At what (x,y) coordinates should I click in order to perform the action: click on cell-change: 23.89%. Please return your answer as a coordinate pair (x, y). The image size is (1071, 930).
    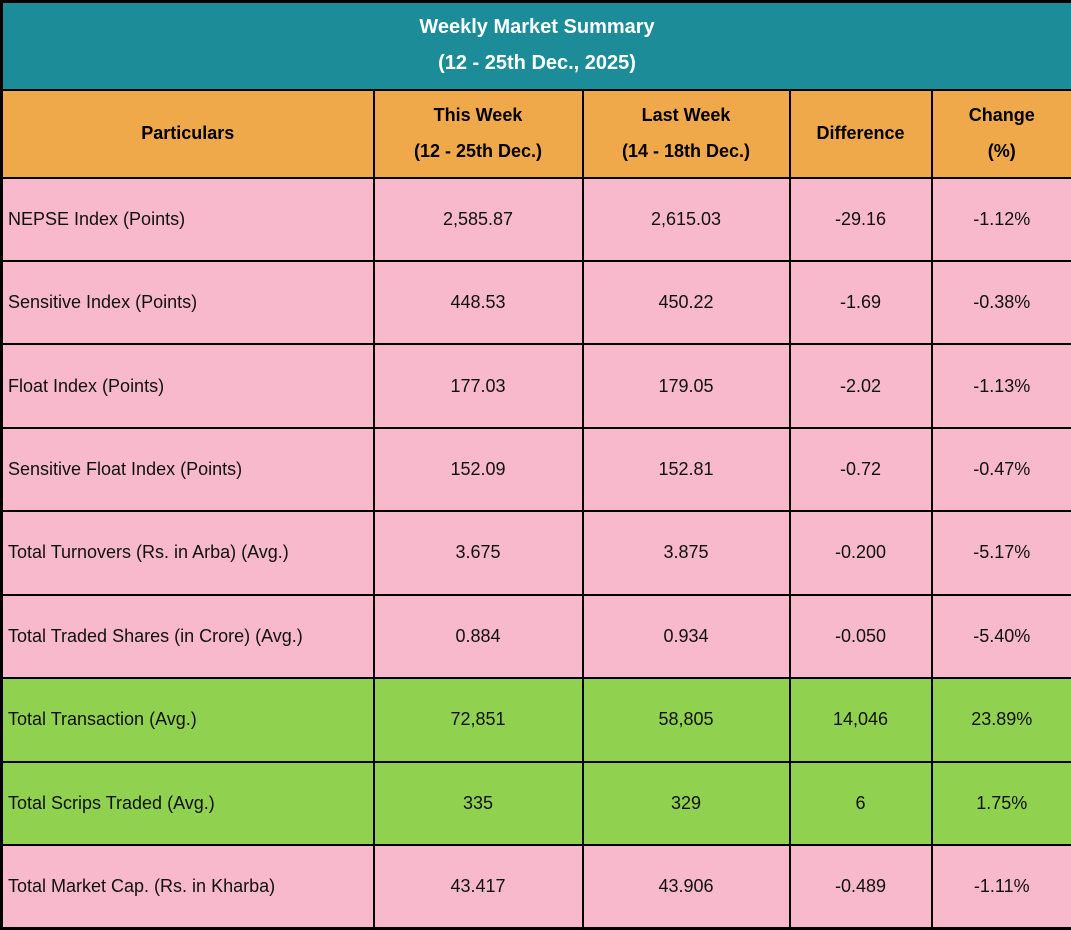
    Looking at the image, I should click on (1000, 720).